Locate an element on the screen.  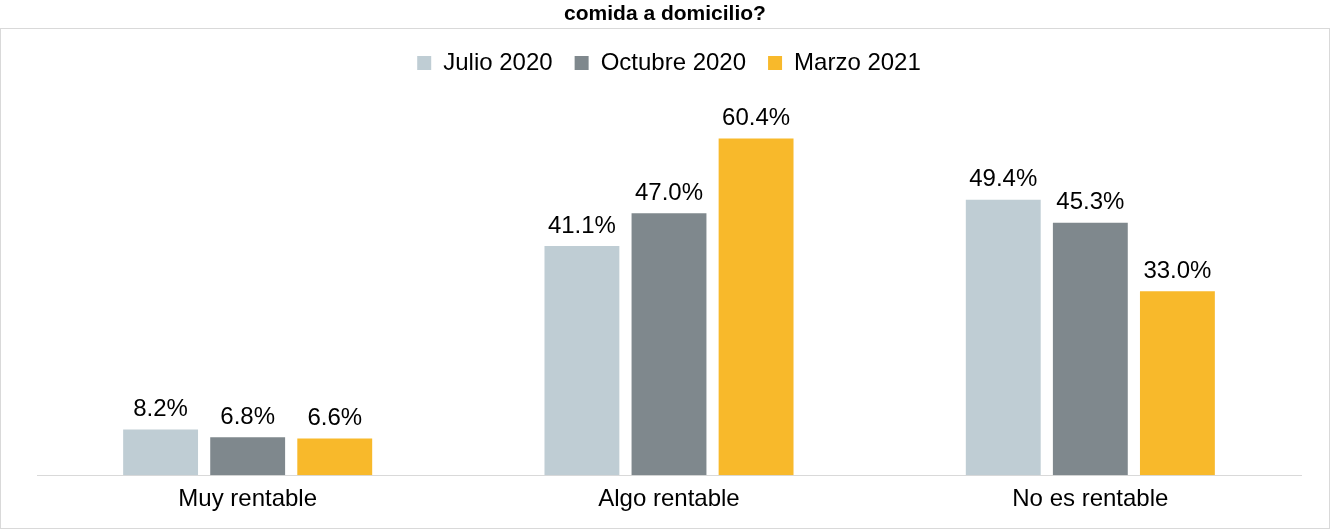
legend-label: Marzo 2021 is located at coordinates (857, 61).